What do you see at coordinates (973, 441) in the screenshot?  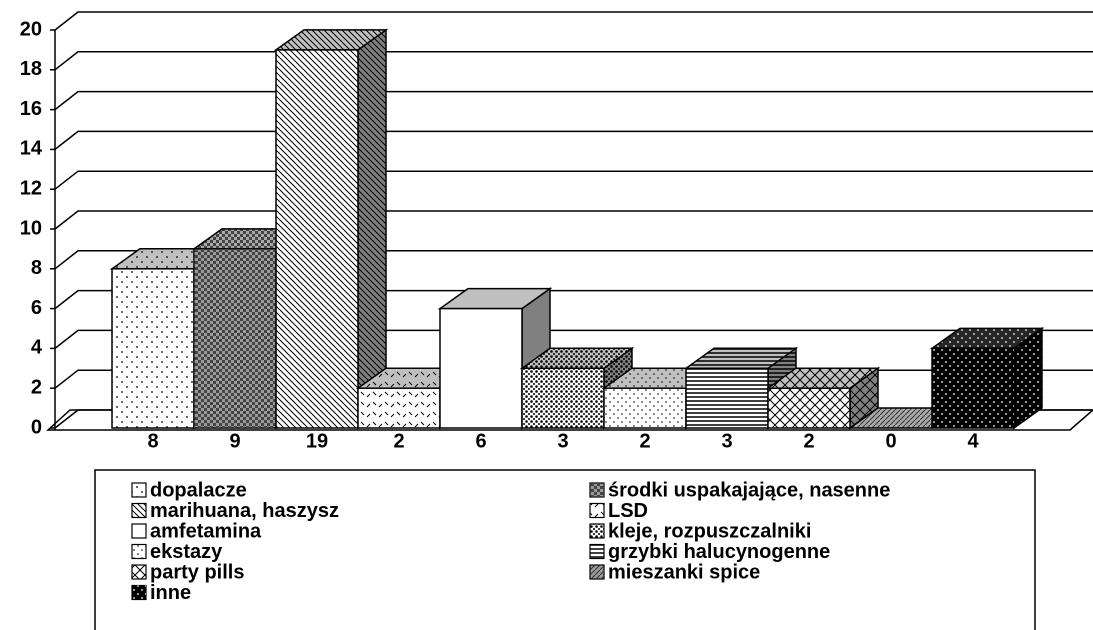 I see `data-label: 4` at bounding box center [973, 441].